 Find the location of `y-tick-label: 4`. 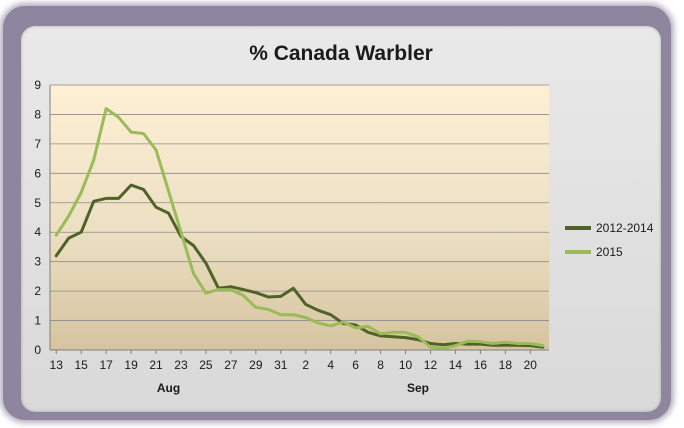

y-tick-label: 4 is located at coordinates (37, 232).